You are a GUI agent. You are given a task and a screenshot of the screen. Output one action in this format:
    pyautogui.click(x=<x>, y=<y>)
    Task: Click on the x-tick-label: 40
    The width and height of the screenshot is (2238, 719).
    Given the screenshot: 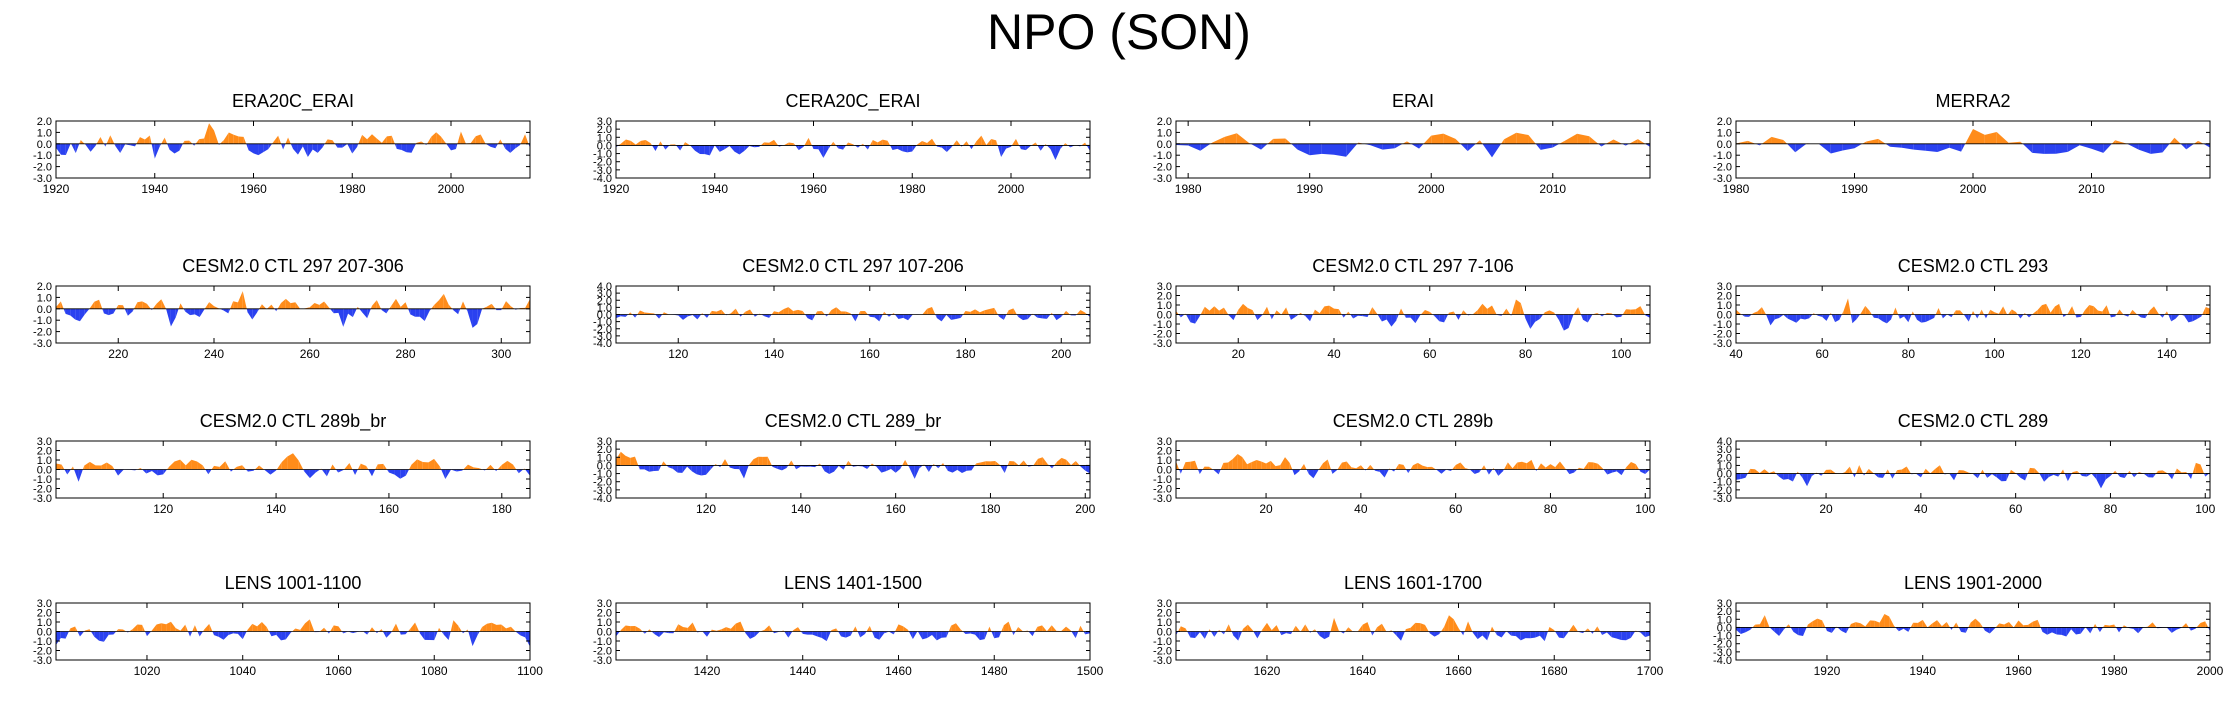 What is the action you would take?
    pyautogui.click(x=1736, y=354)
    